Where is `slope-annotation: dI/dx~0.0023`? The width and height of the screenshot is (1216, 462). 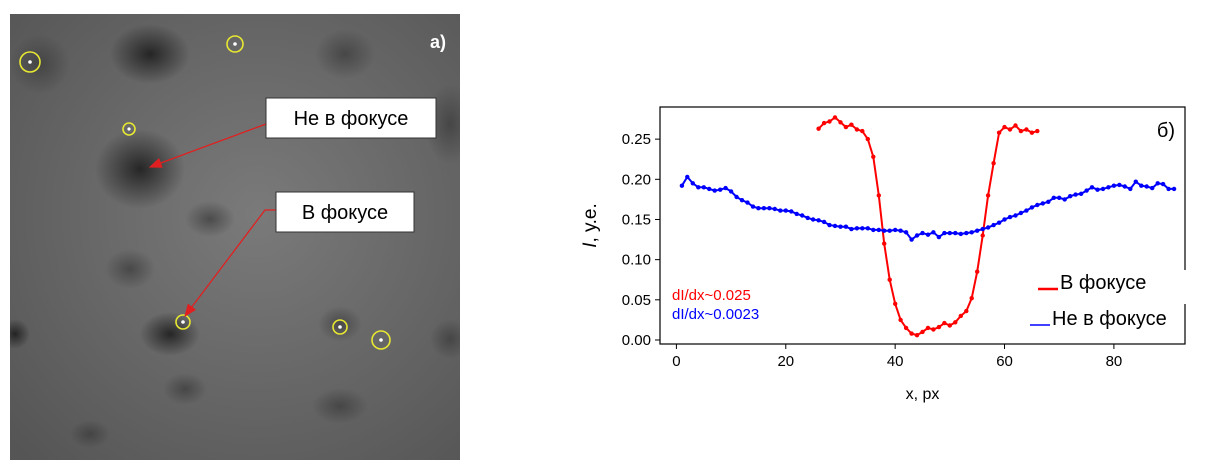
slope-annotation: dI/dx~0.0023 is located at coordinates (715, 314).